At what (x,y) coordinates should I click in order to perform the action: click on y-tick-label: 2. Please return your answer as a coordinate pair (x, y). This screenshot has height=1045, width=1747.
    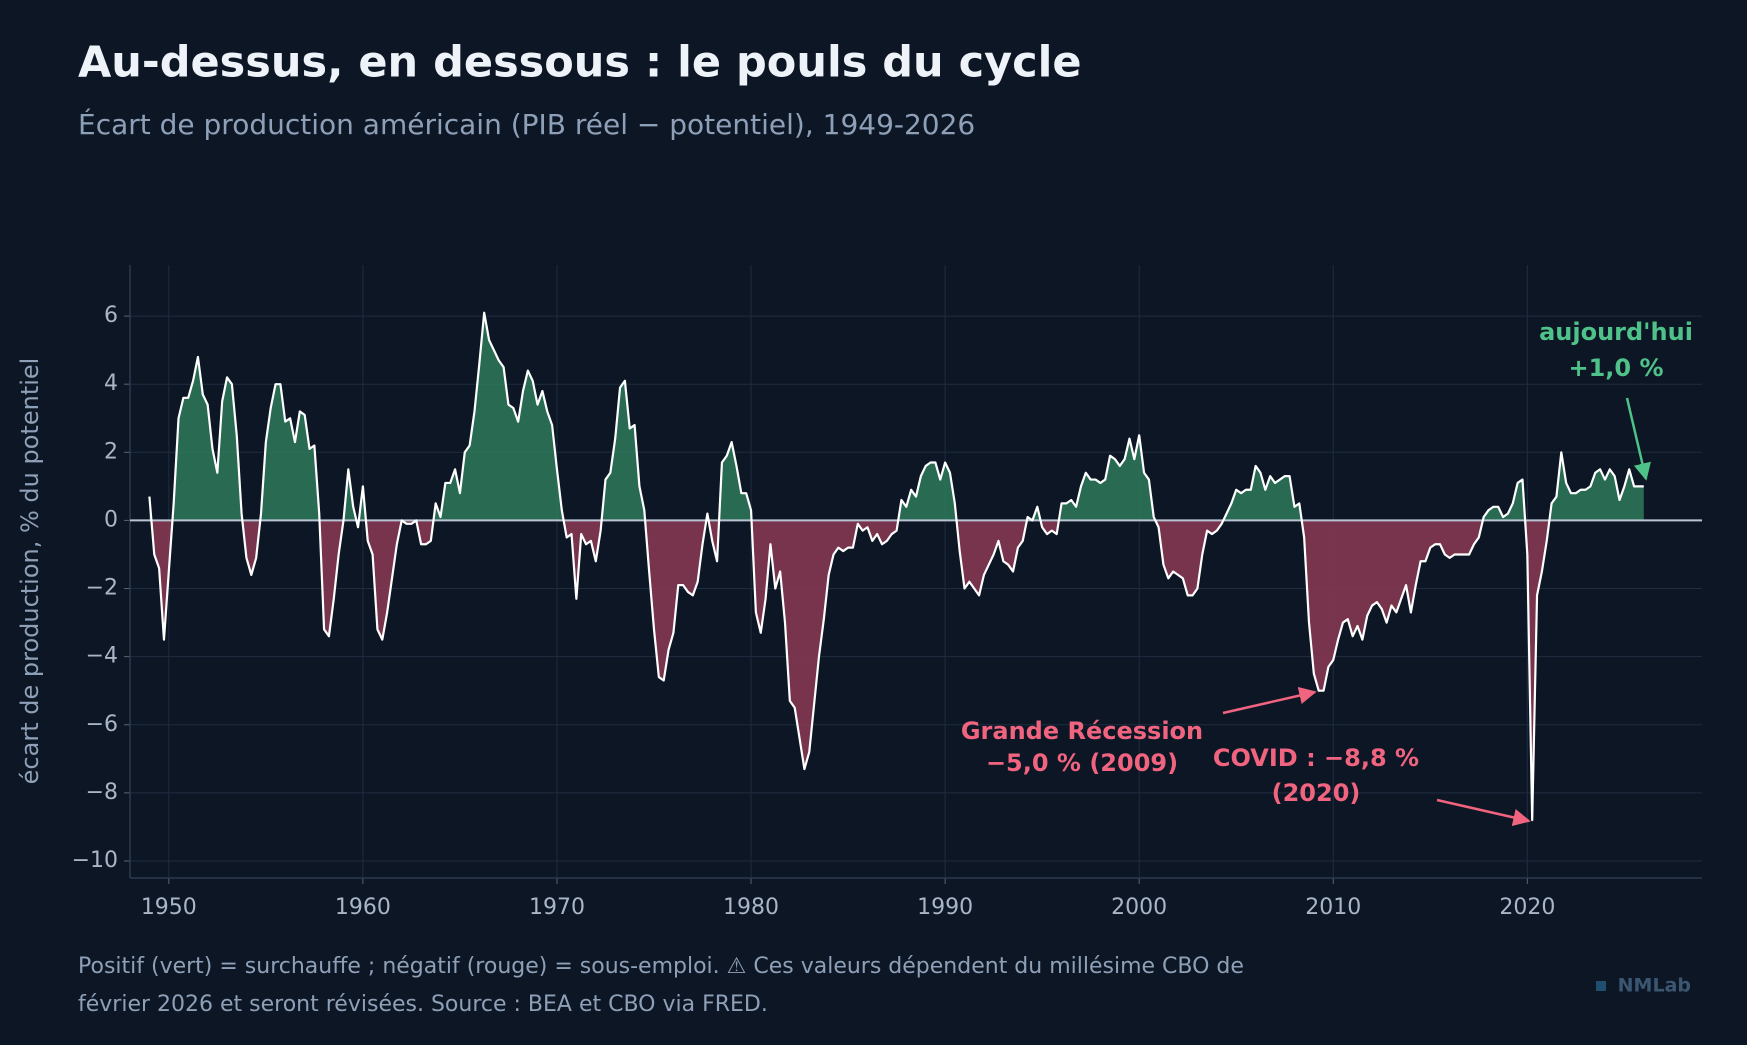
    Looking at the image, I should click on (111, 451).